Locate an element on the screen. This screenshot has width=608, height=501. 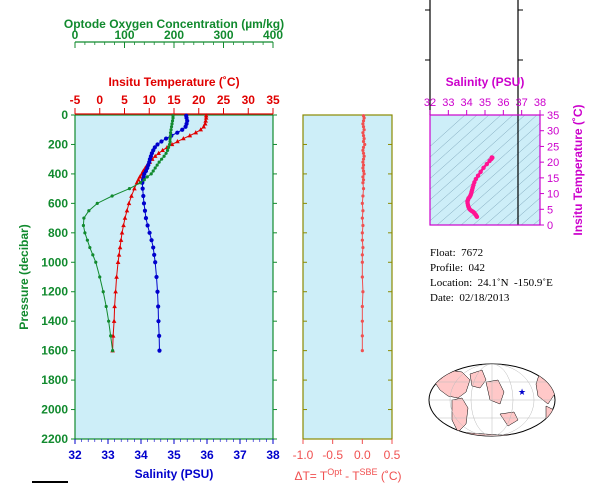
ts-temperature-tick-label: 10 is located at coordinates (553, 195).